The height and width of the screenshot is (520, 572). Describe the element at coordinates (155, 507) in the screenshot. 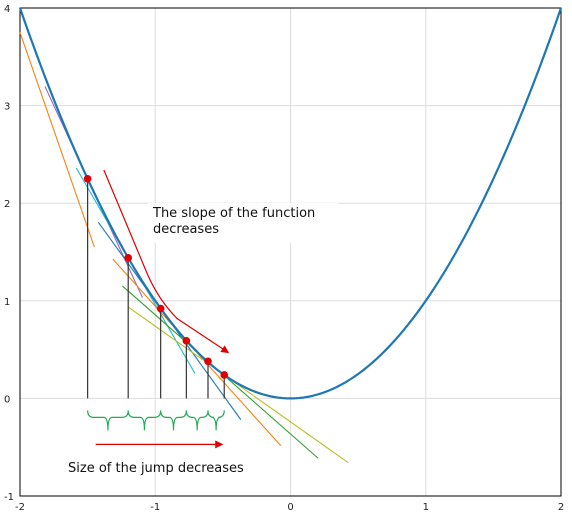

I see `x-tick-label-1: -1` at that location.